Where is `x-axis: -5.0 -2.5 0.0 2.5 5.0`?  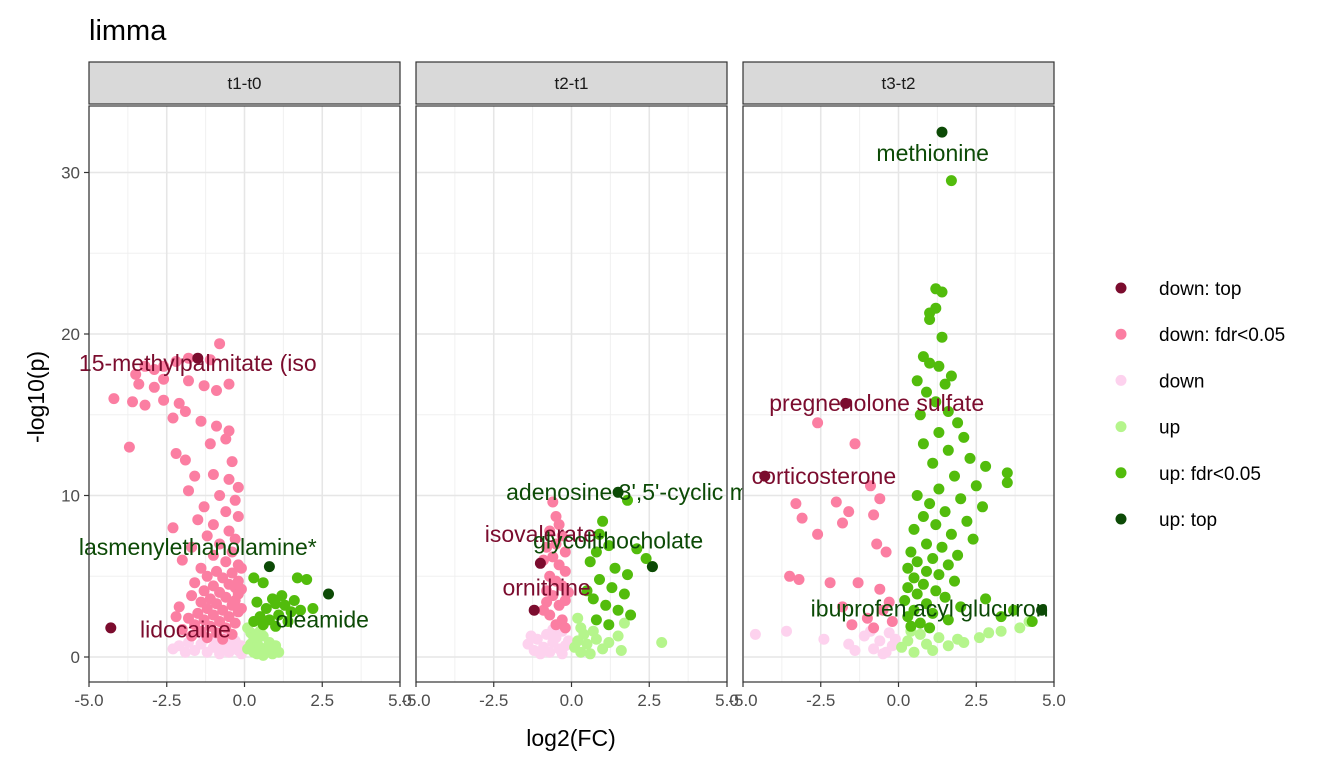 x-axis: -5.0 -2.5 0.0 2.5 5.0 is located at coordinates (243, 696).